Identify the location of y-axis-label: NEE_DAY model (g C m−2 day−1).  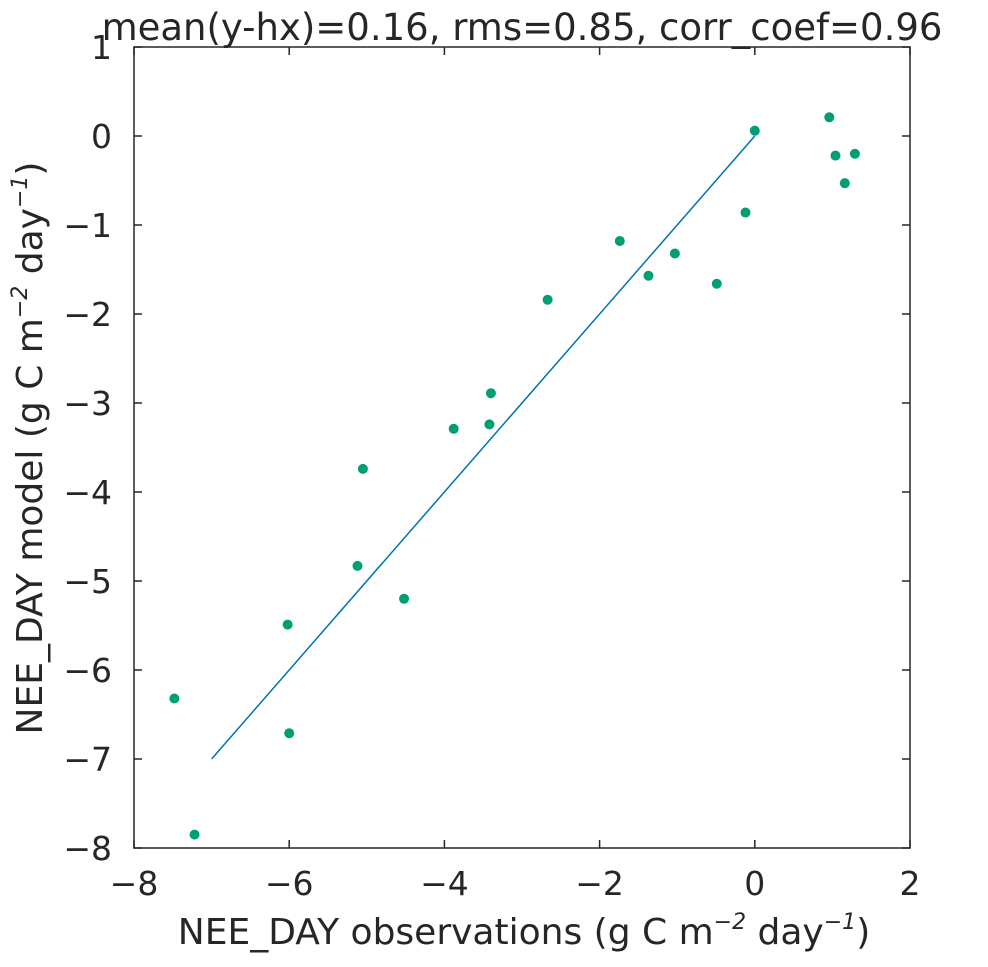
(29, 448).